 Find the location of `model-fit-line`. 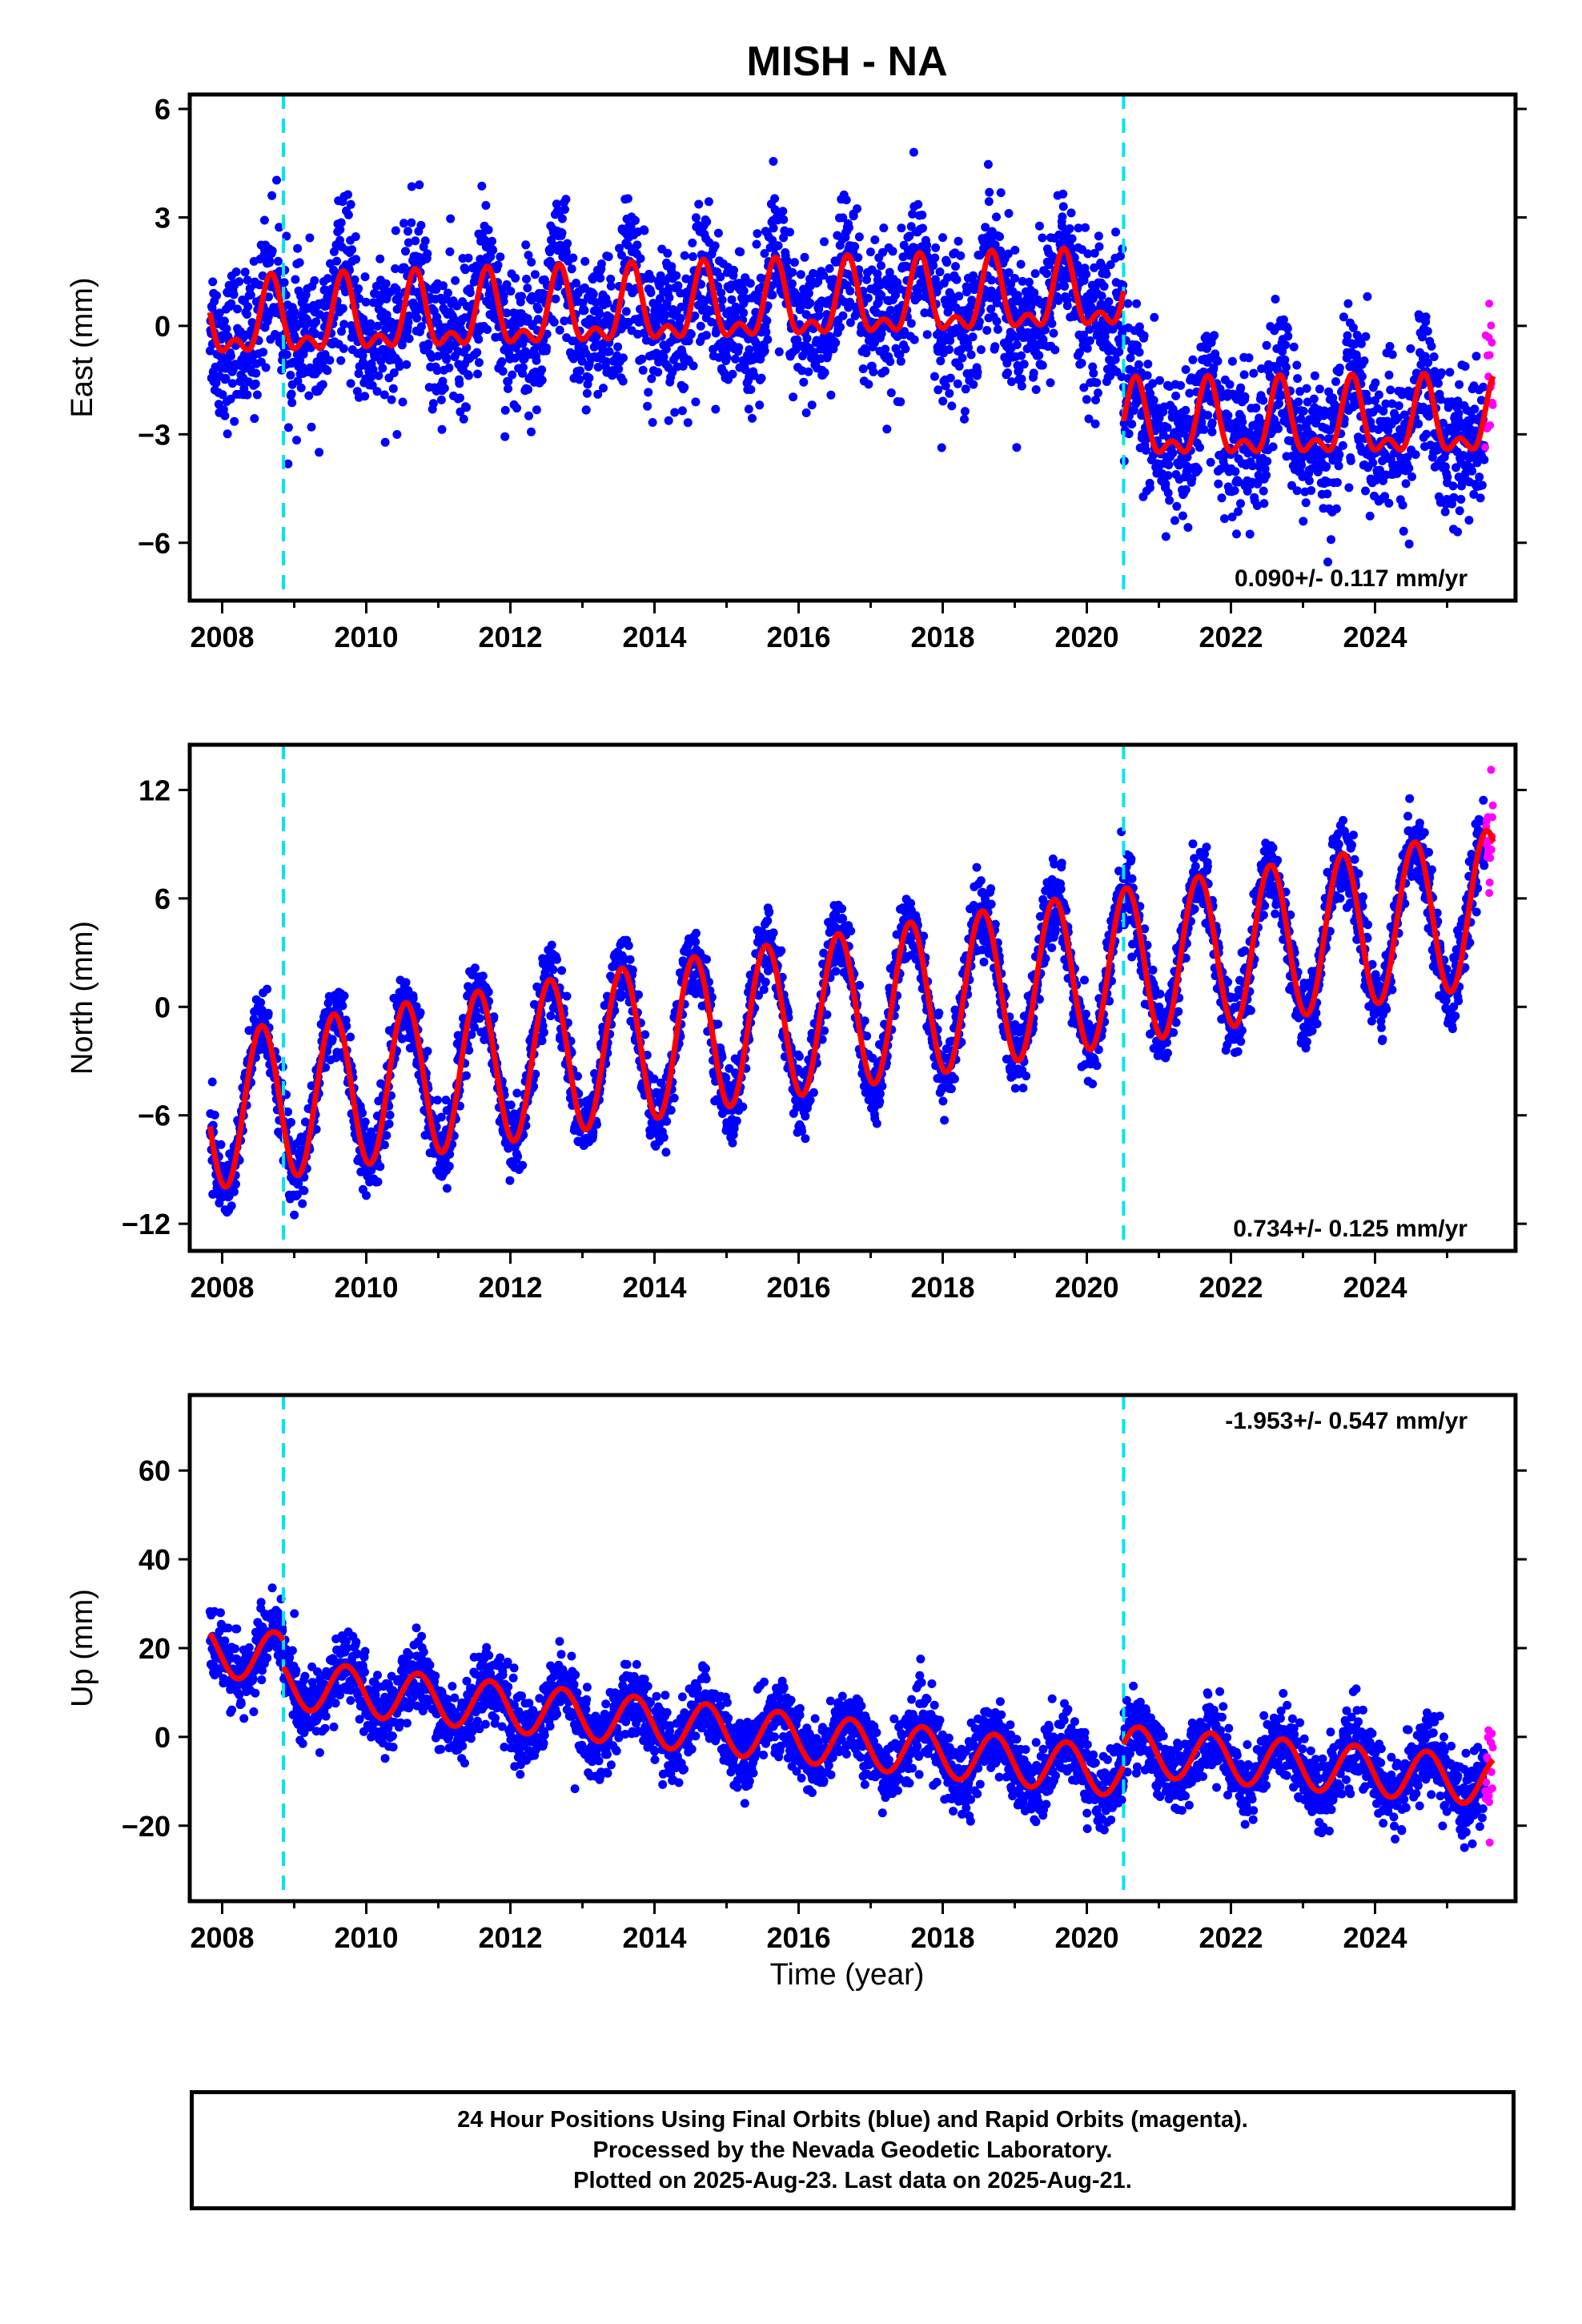

model-fit-line is located at coordinates (666, 299).